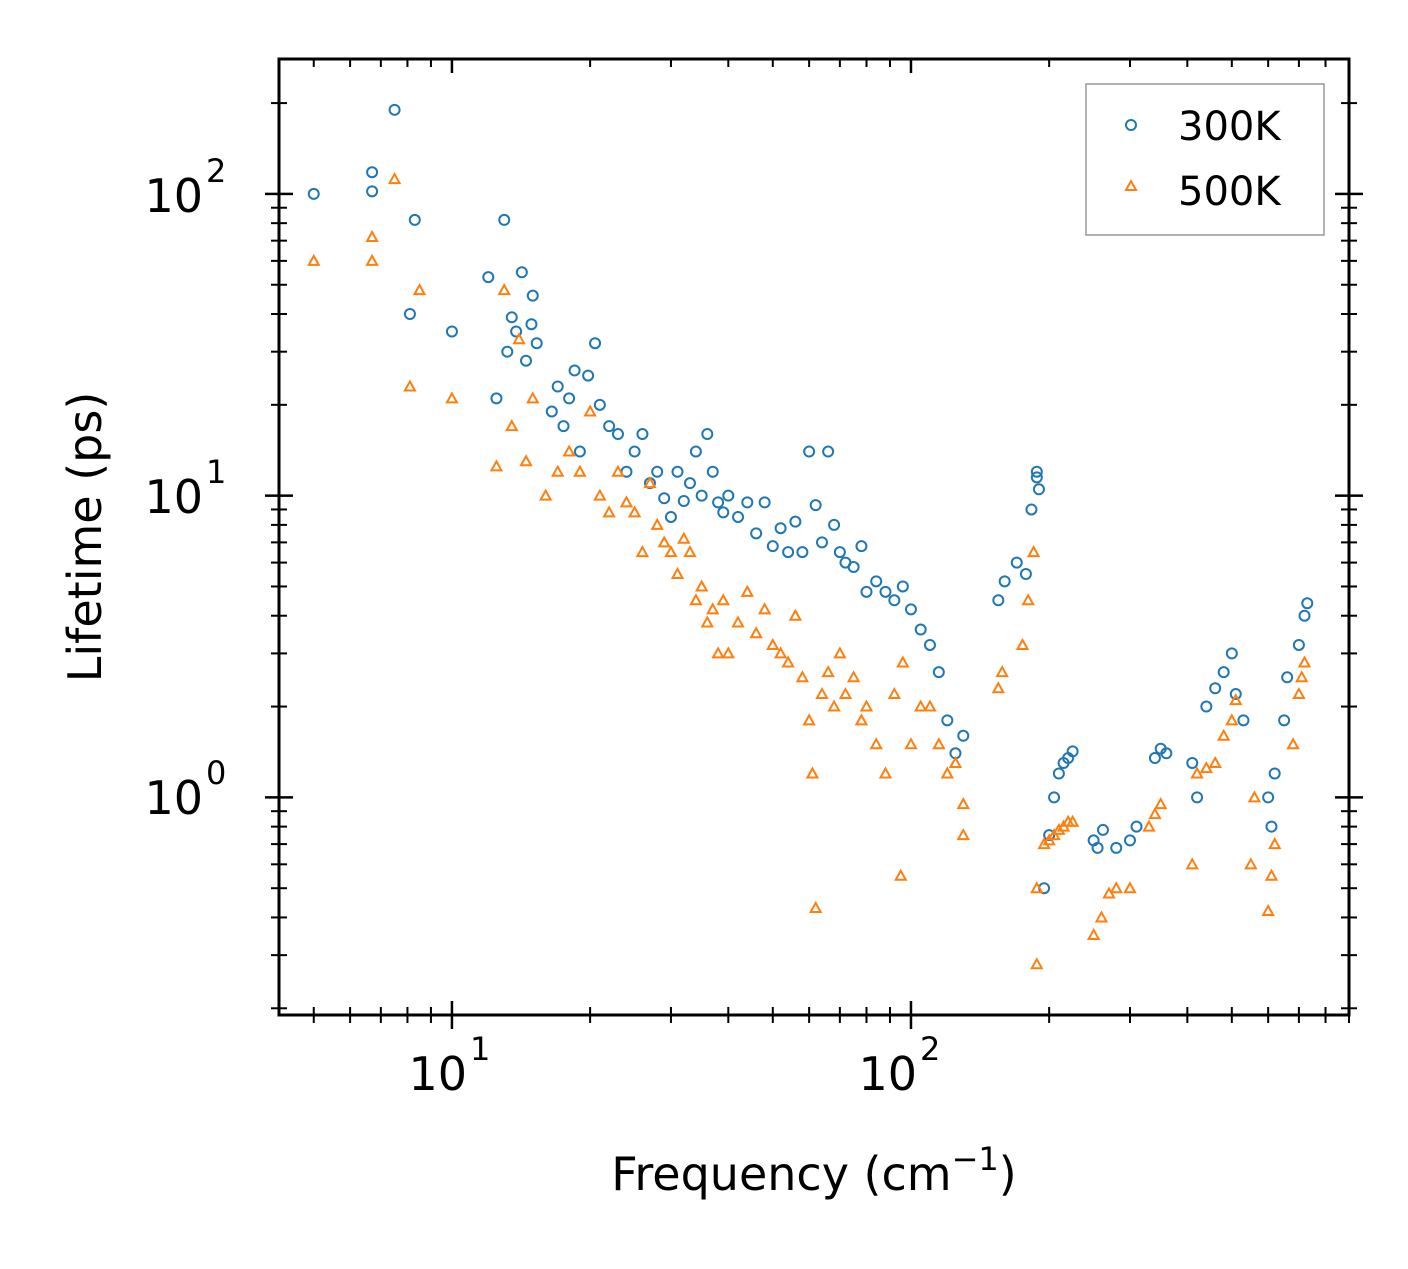 The image size is (1408, 1269). I want to click on x-tick-labels: 10 1 10 2, so click(674, 1065).